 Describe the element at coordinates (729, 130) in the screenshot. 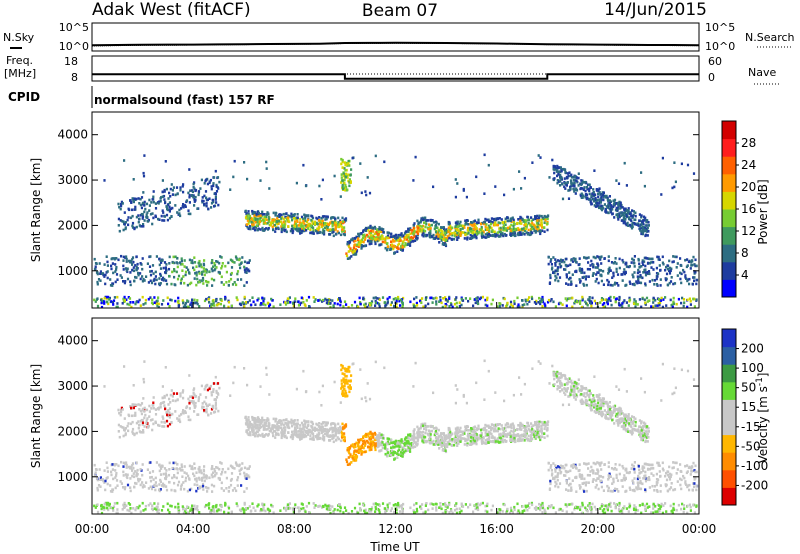

I see `power-cbar-segment` at that location.